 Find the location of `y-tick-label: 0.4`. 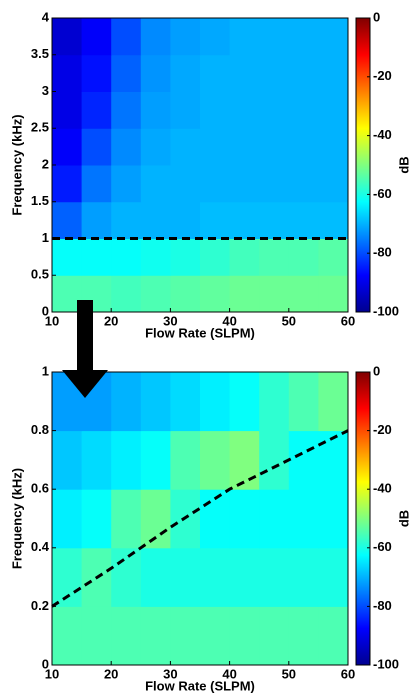

y-tick-label: 0.4 is located at coordinates (40, 546).